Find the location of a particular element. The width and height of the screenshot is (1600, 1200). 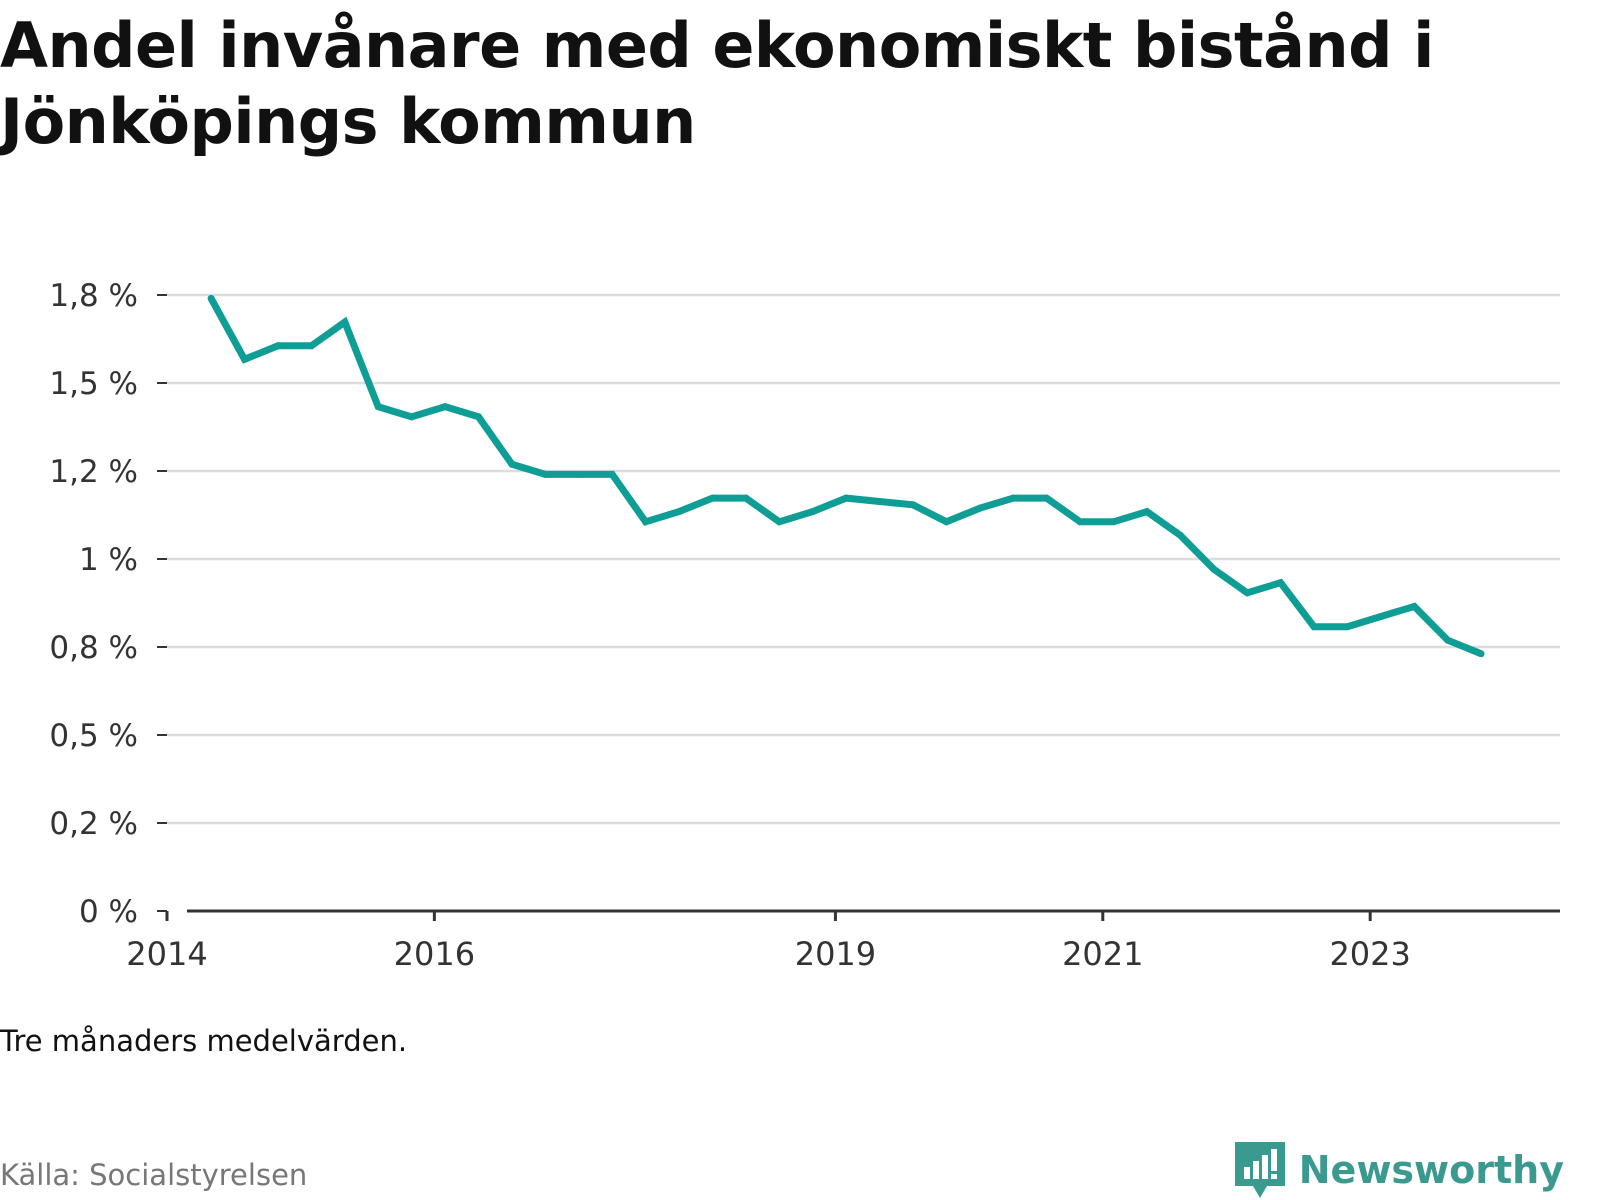

y-tick-label: 0,2 % is located at coordinates (93, 824).